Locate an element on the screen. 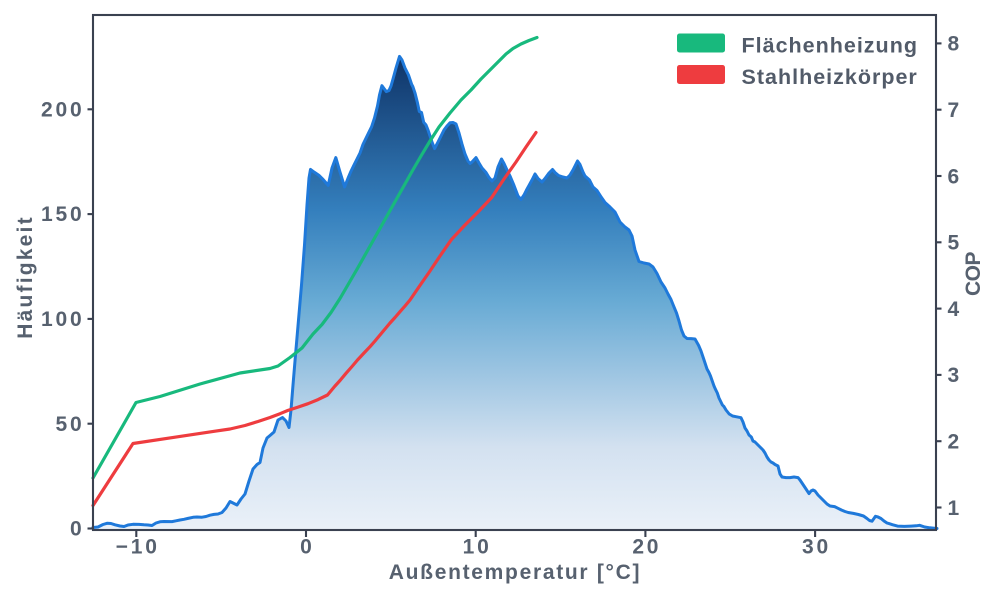  svg-text: 4 is located at coordinates (955, 309).